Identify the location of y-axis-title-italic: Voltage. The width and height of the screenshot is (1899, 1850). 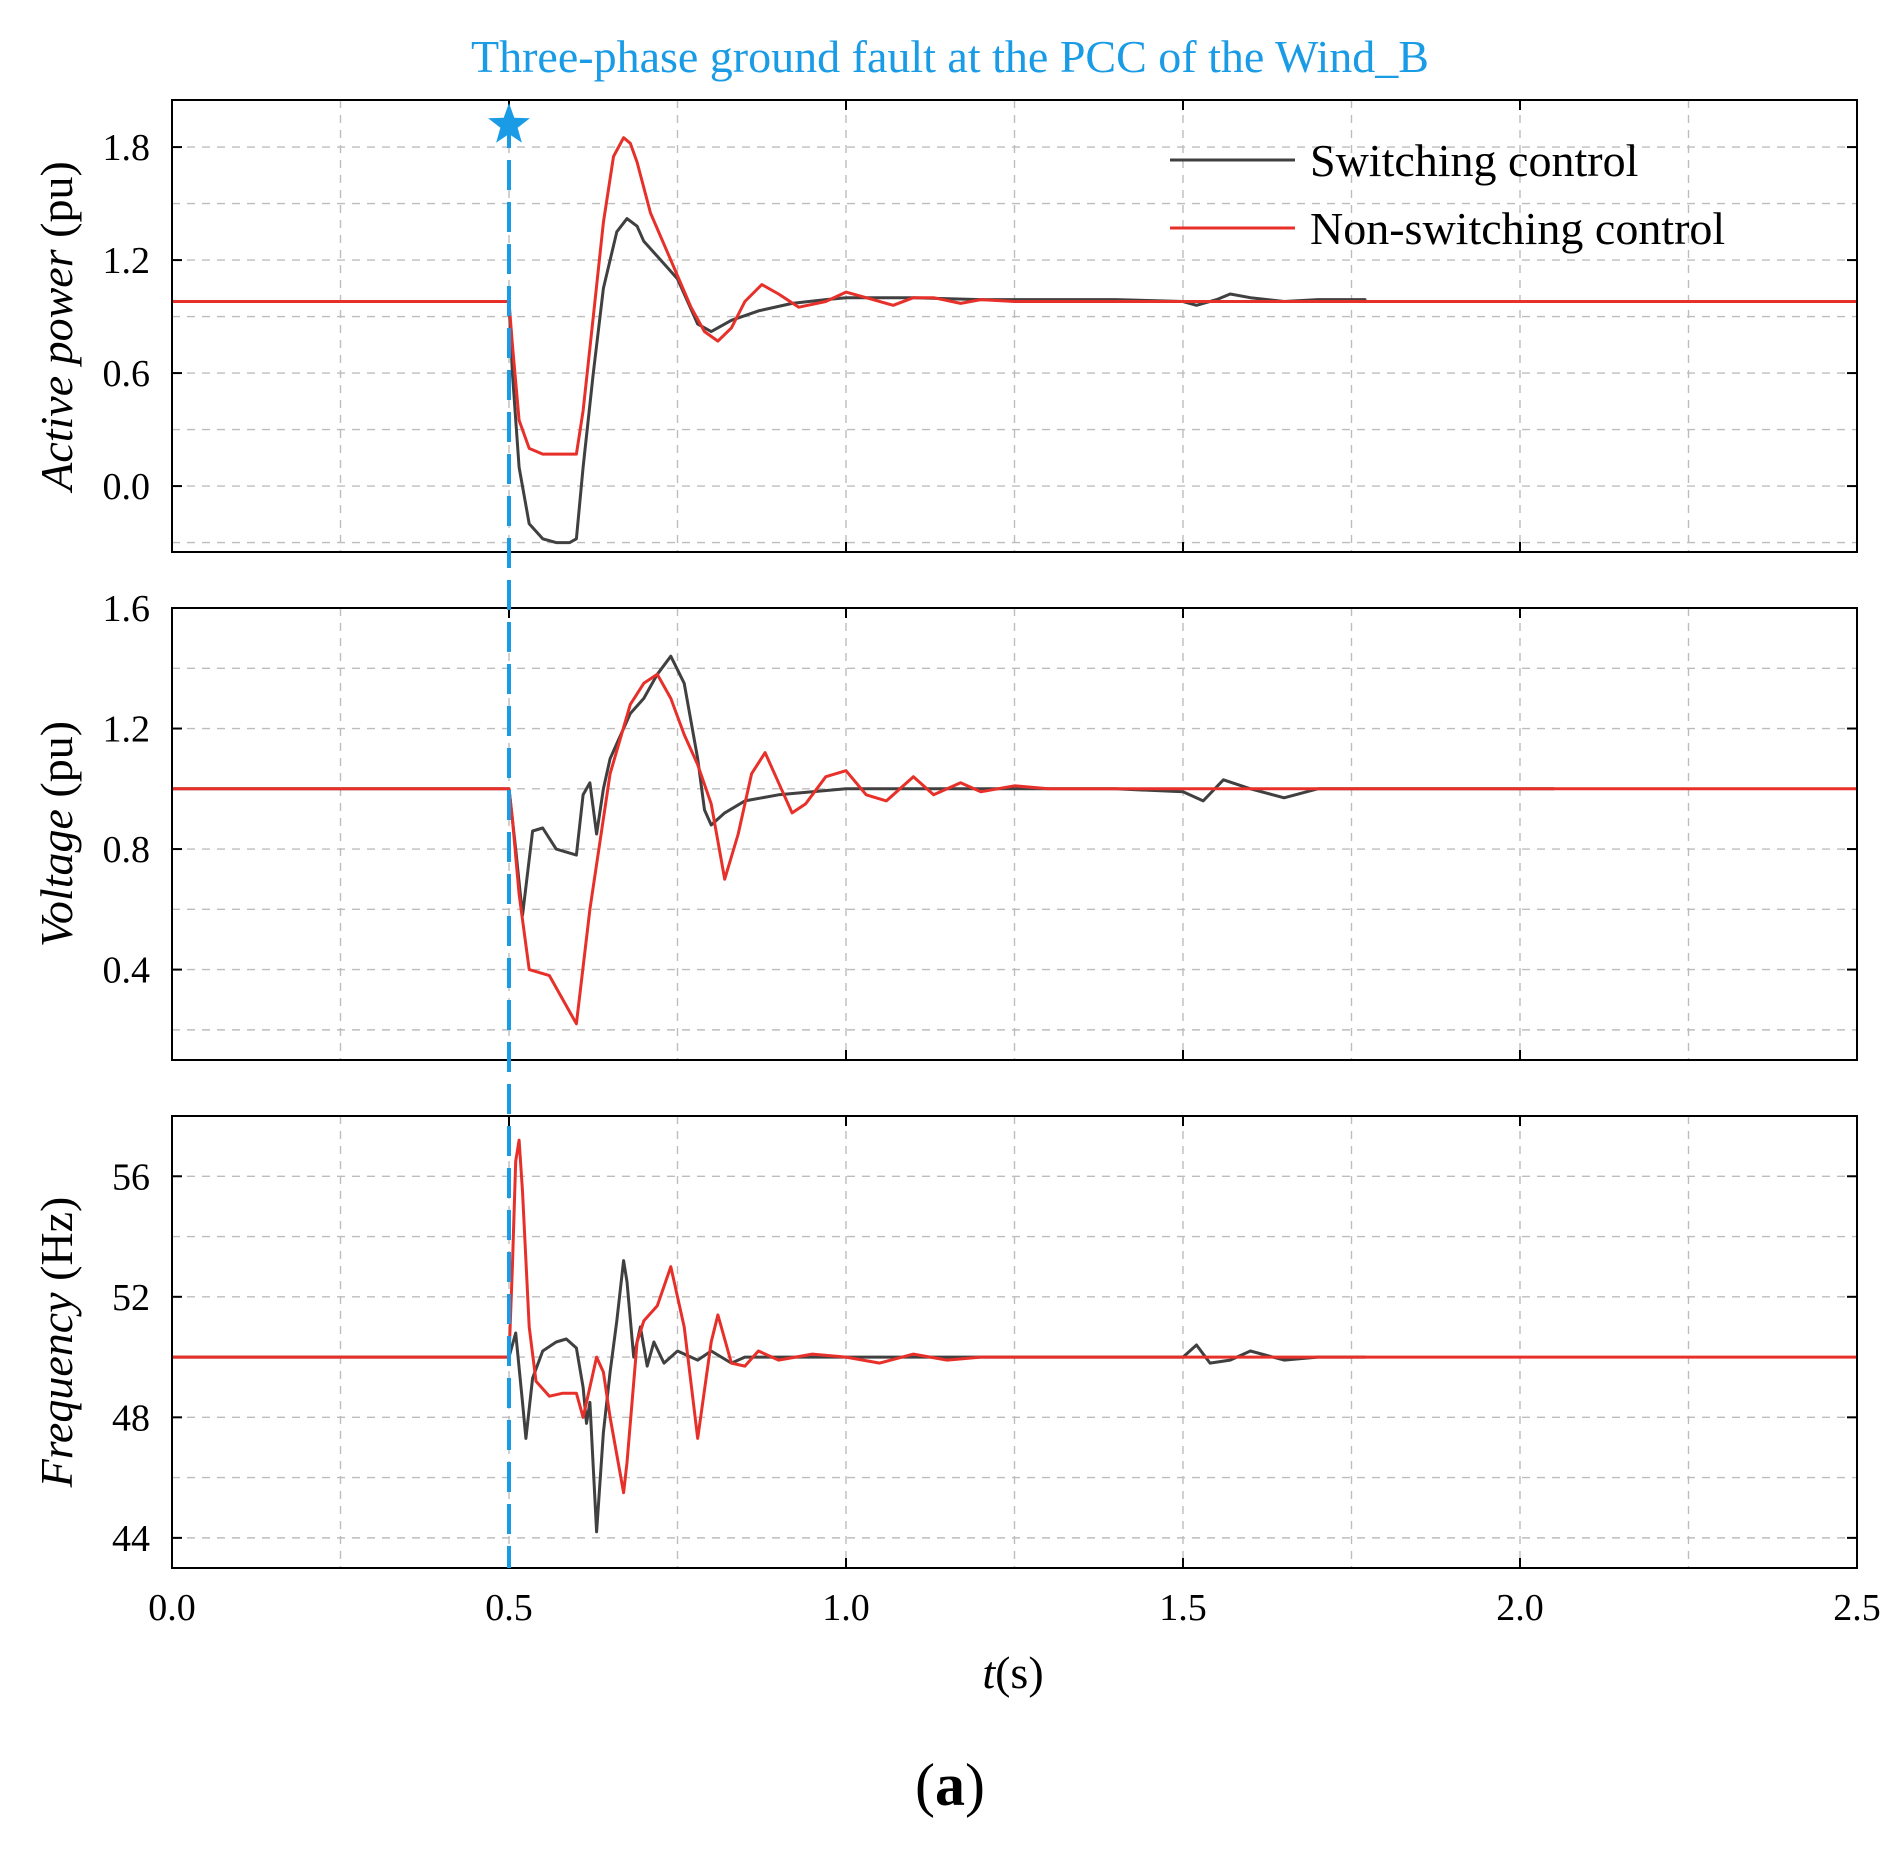
(56, 878).